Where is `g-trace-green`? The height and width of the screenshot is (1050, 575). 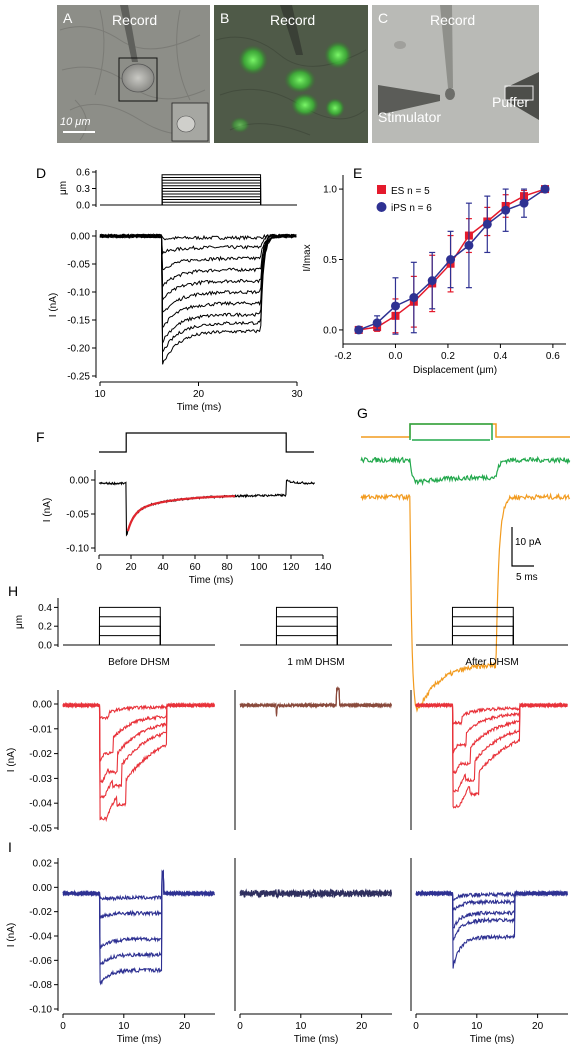 g-trace-green is located at coordinates (465, 471).